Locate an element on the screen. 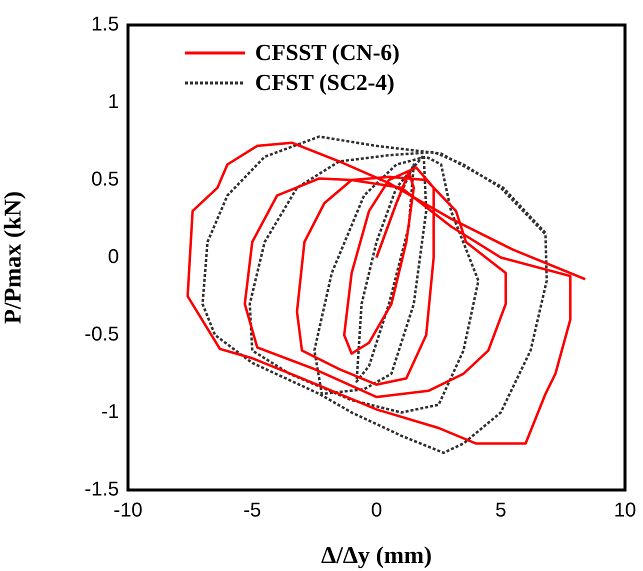 This screenshot has width=643, height=571. x-tick-label: 0 is located at coordinates (376, 511).